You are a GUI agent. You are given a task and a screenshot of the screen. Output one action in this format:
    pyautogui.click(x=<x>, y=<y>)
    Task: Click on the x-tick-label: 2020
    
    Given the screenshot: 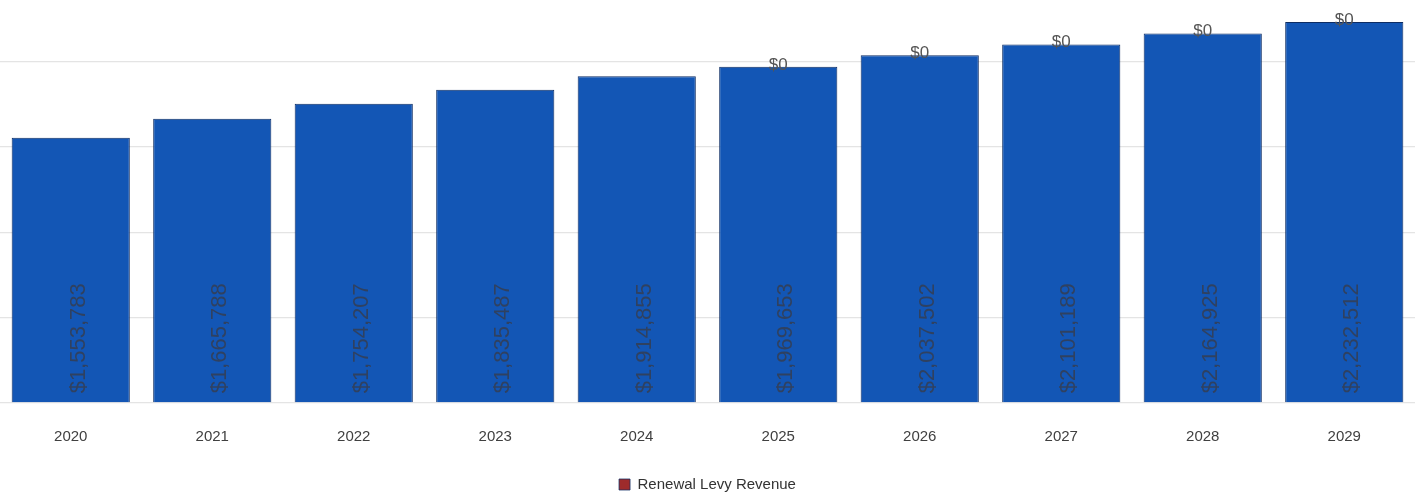 What is the action you would take?
    pyautogui.click(x=71, y=436)
    